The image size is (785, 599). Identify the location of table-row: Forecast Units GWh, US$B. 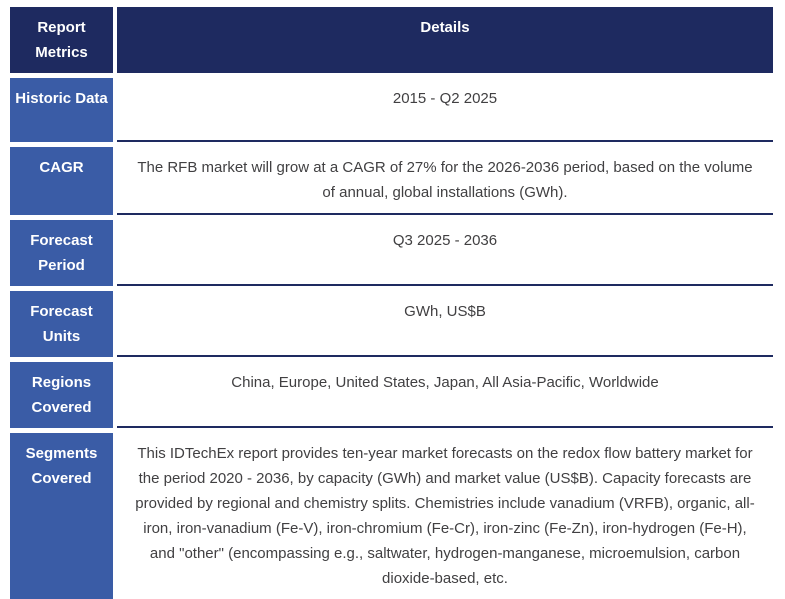
(391, 324).